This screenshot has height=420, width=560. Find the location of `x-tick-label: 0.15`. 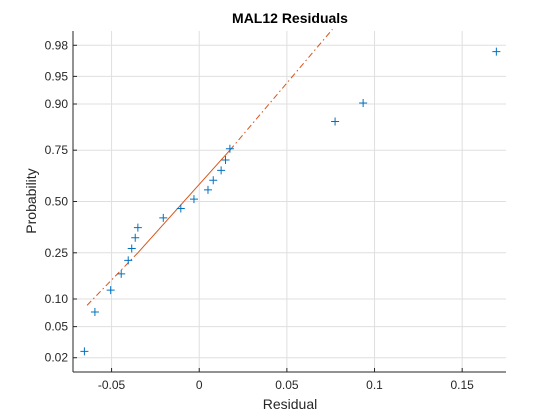

x-tick-label: 0.15 is located at coordinates (462, 385).